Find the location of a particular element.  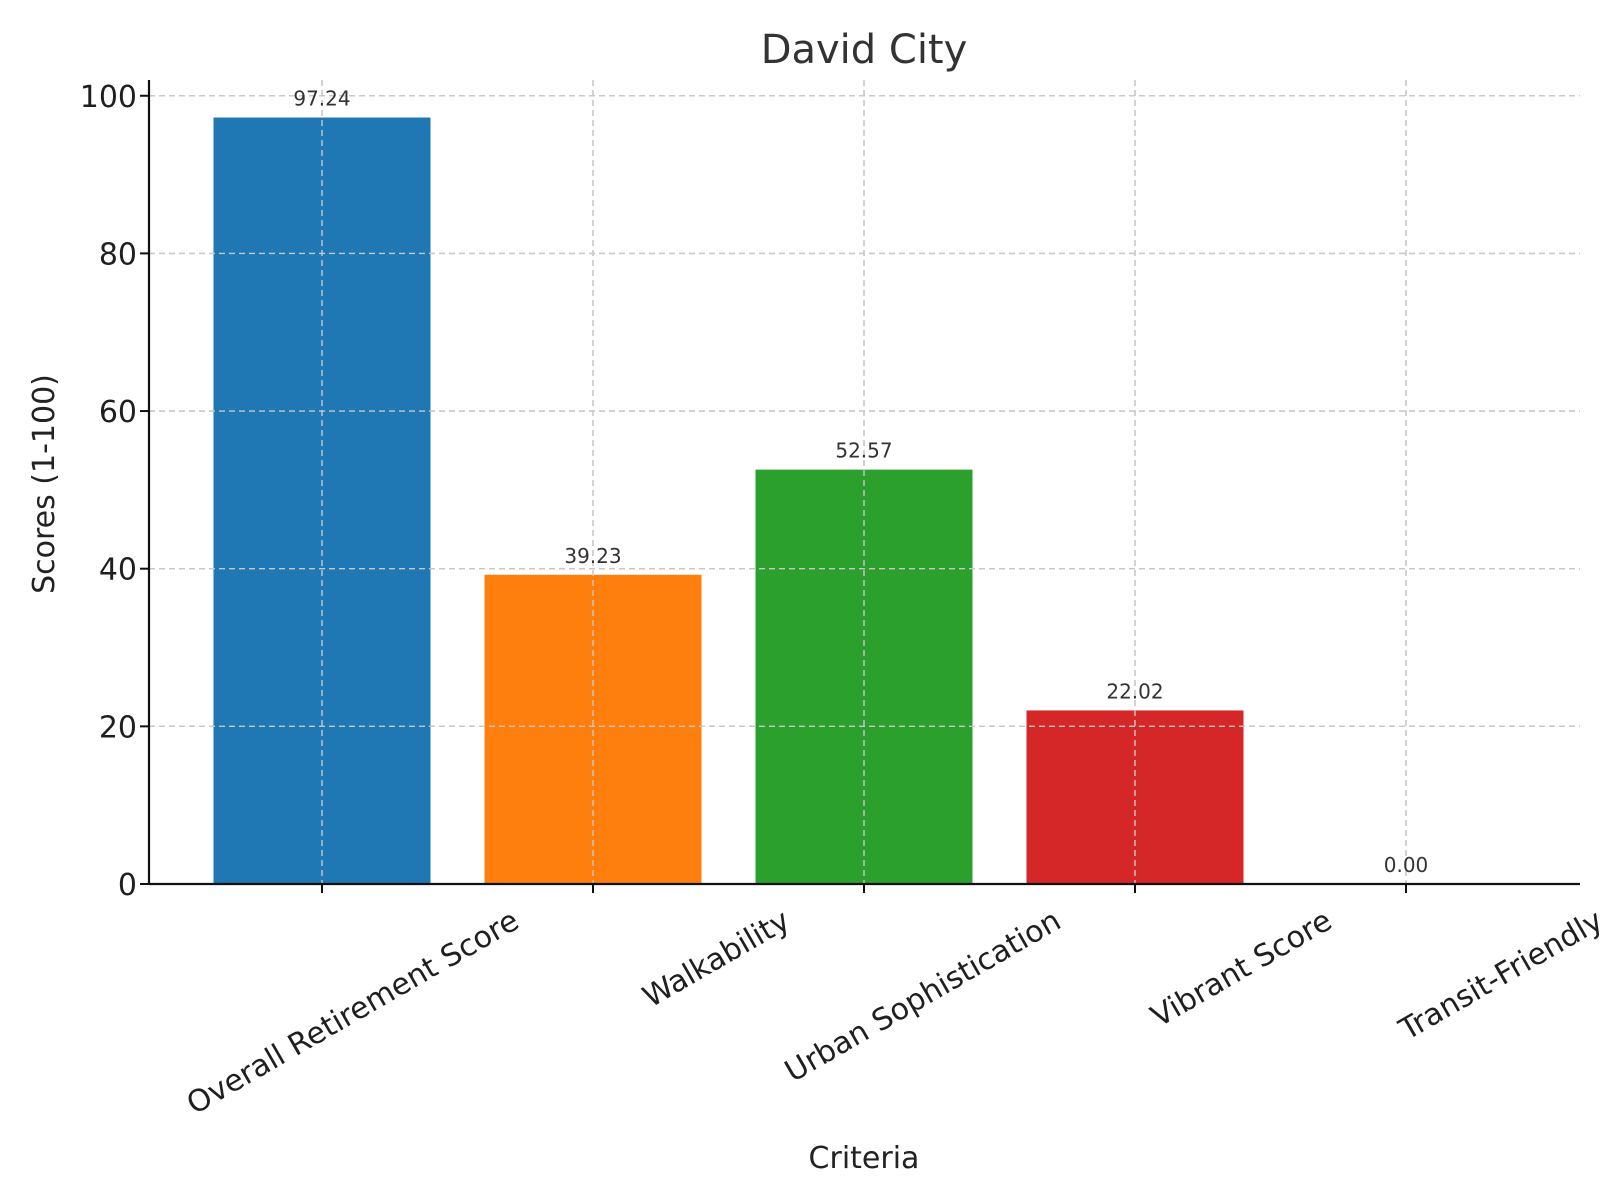

y-tick-label: 100 is located at coordinates (108, 97).